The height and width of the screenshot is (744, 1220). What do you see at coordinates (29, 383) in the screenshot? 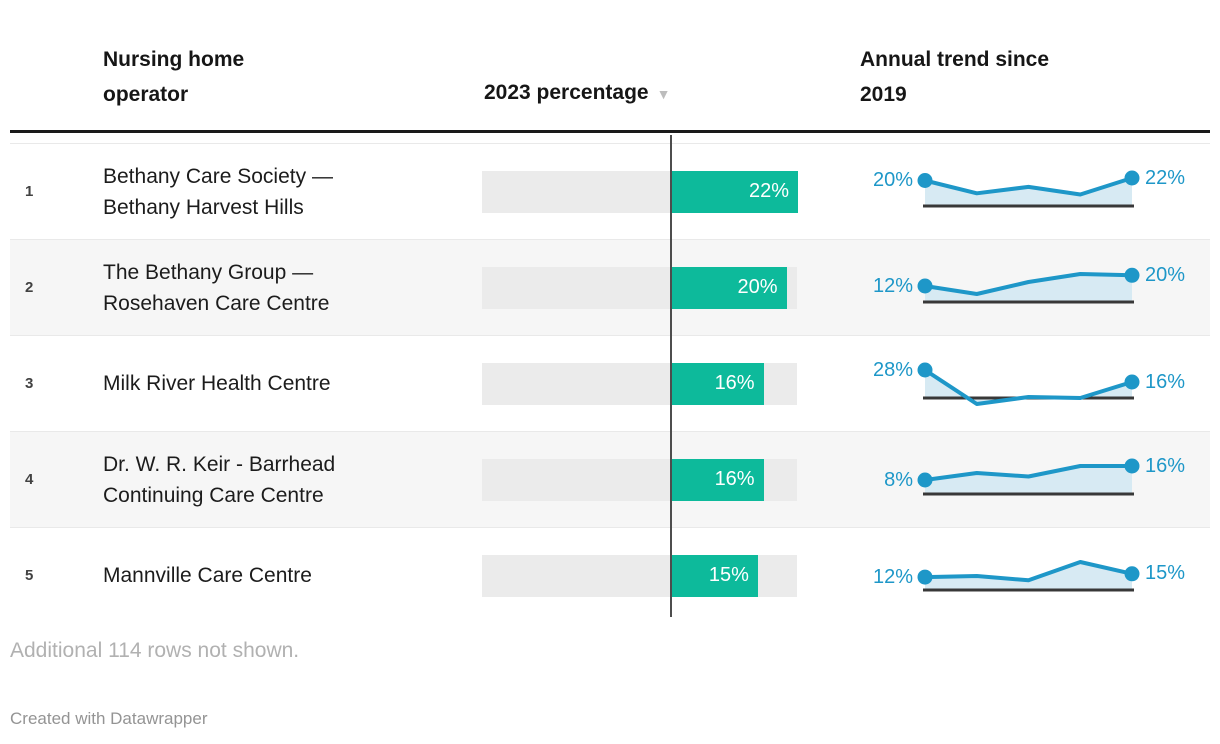
I see `row-rank: 3` at bounding box center [29, 383].